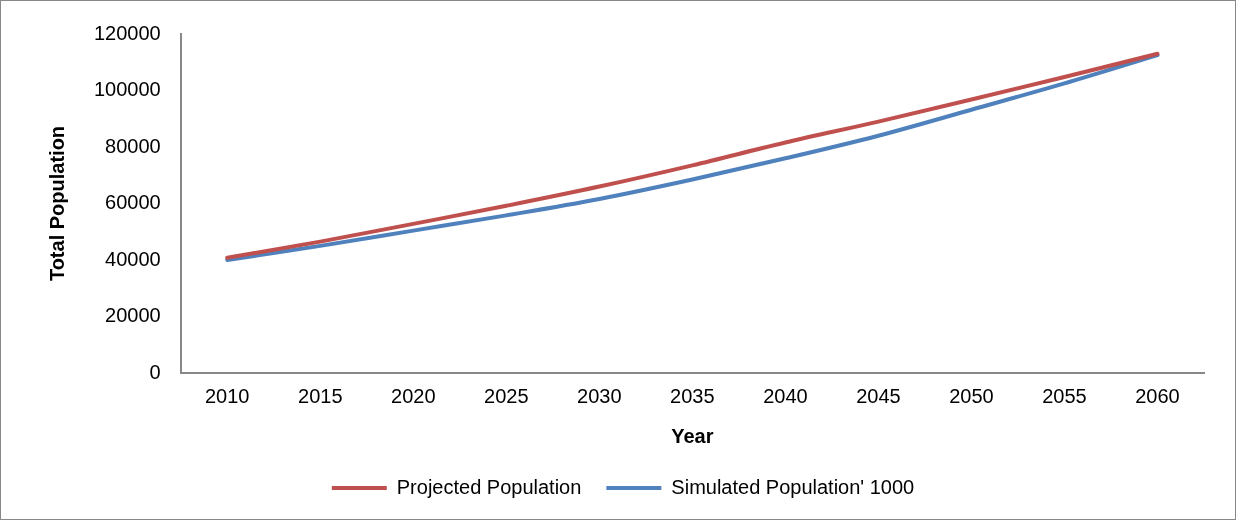 The width and height of the screenshot is (1236, 520). Describe the element at coordinates (56, 203) in the screenshot. I see `y-axis-title: Total Population` at that location.